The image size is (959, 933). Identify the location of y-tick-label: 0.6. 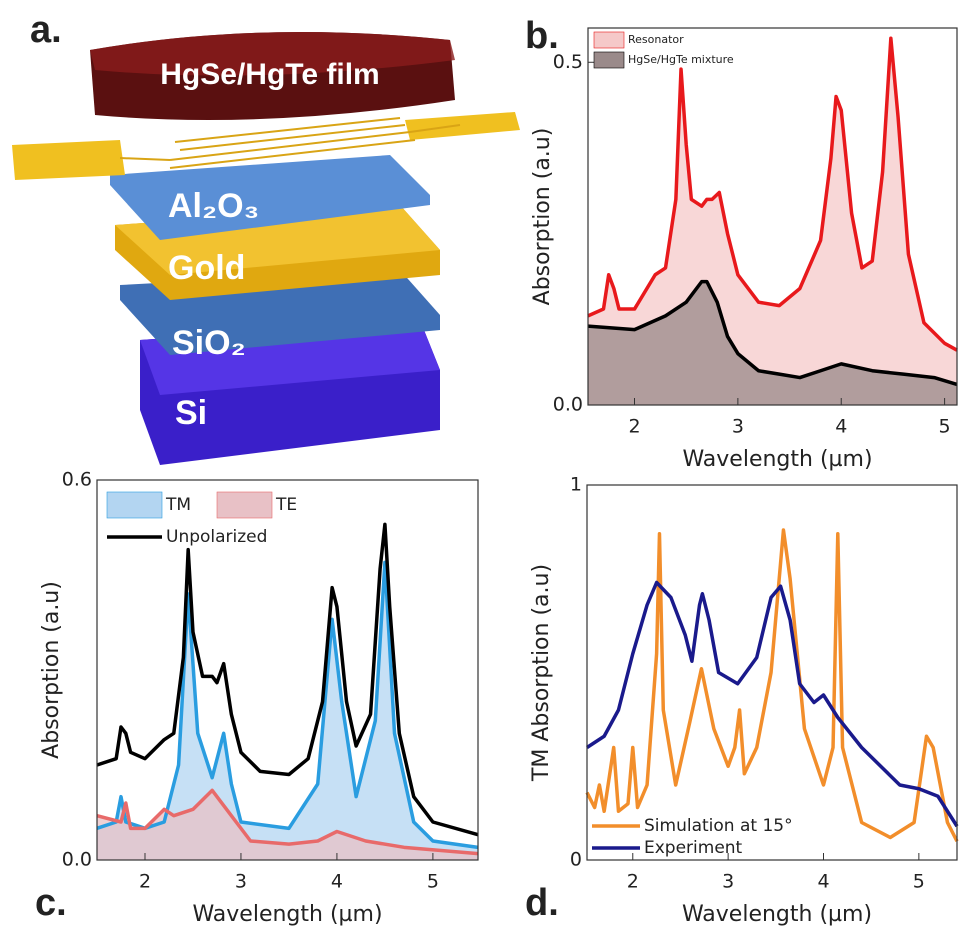
(77, 480).